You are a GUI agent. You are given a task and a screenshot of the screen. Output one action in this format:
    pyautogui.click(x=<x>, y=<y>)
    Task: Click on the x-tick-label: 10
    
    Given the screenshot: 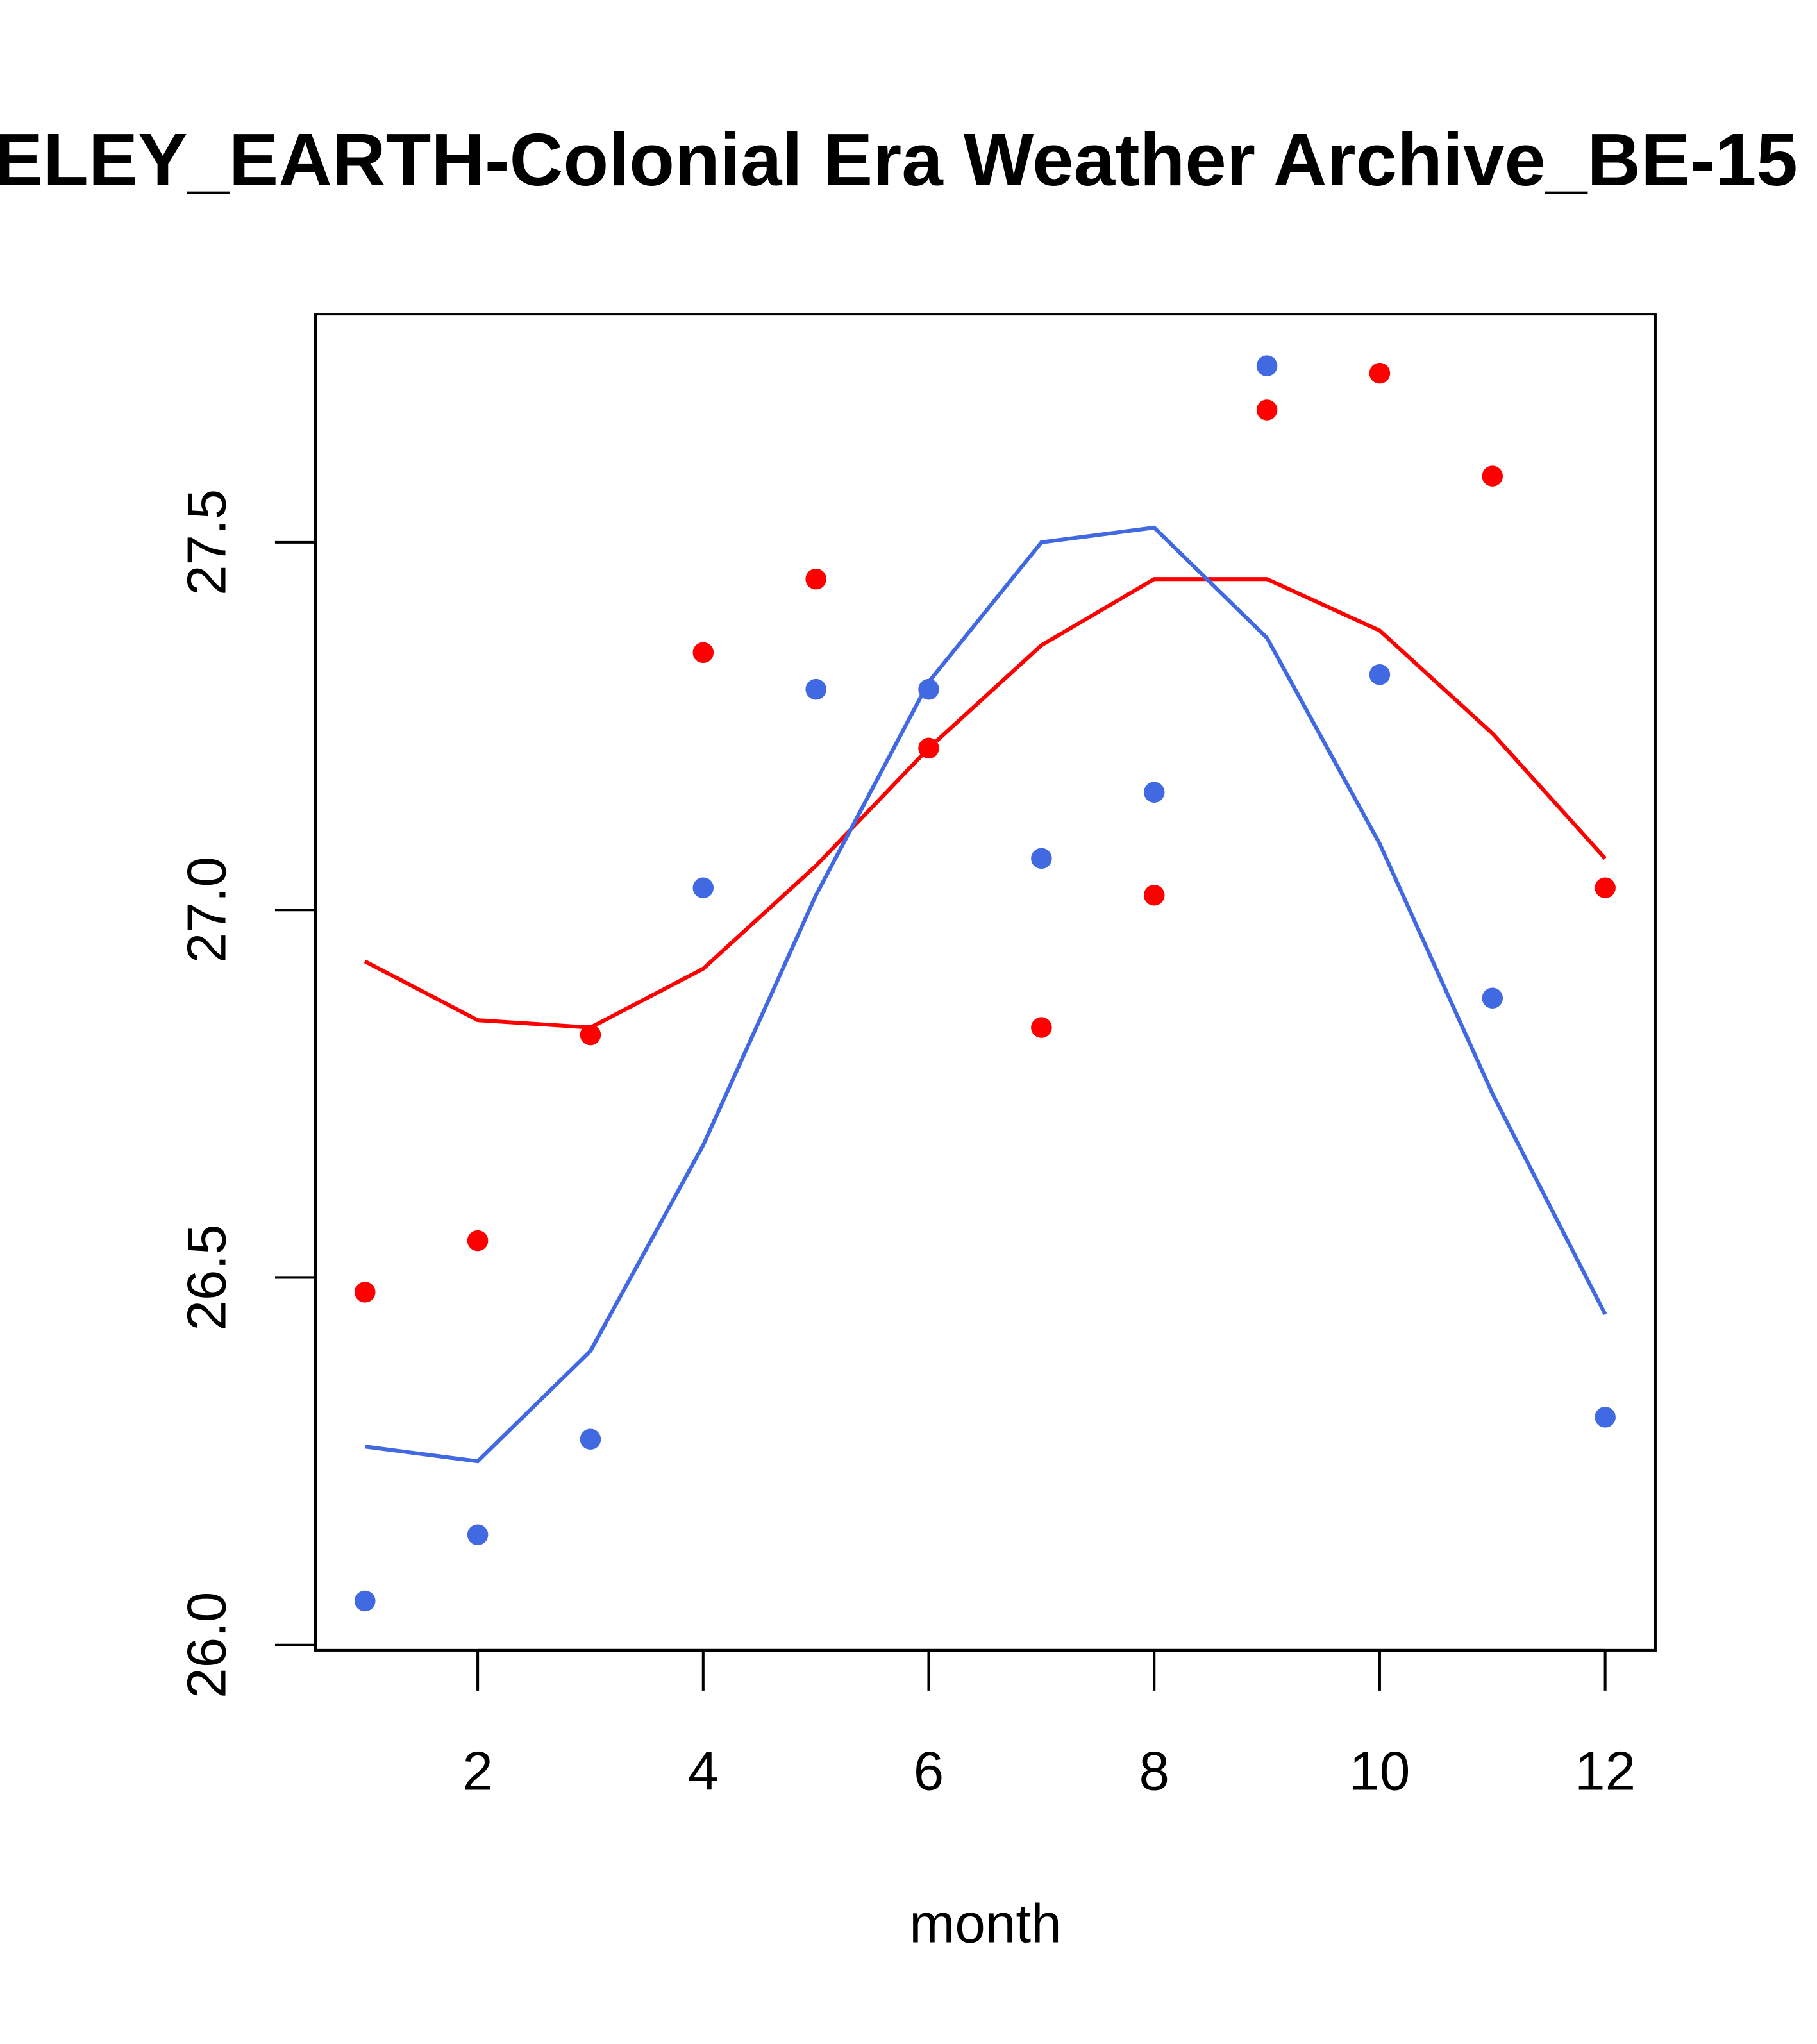 What is the action you would take?
    pyautogui.click(x=1379, y=1772)
    